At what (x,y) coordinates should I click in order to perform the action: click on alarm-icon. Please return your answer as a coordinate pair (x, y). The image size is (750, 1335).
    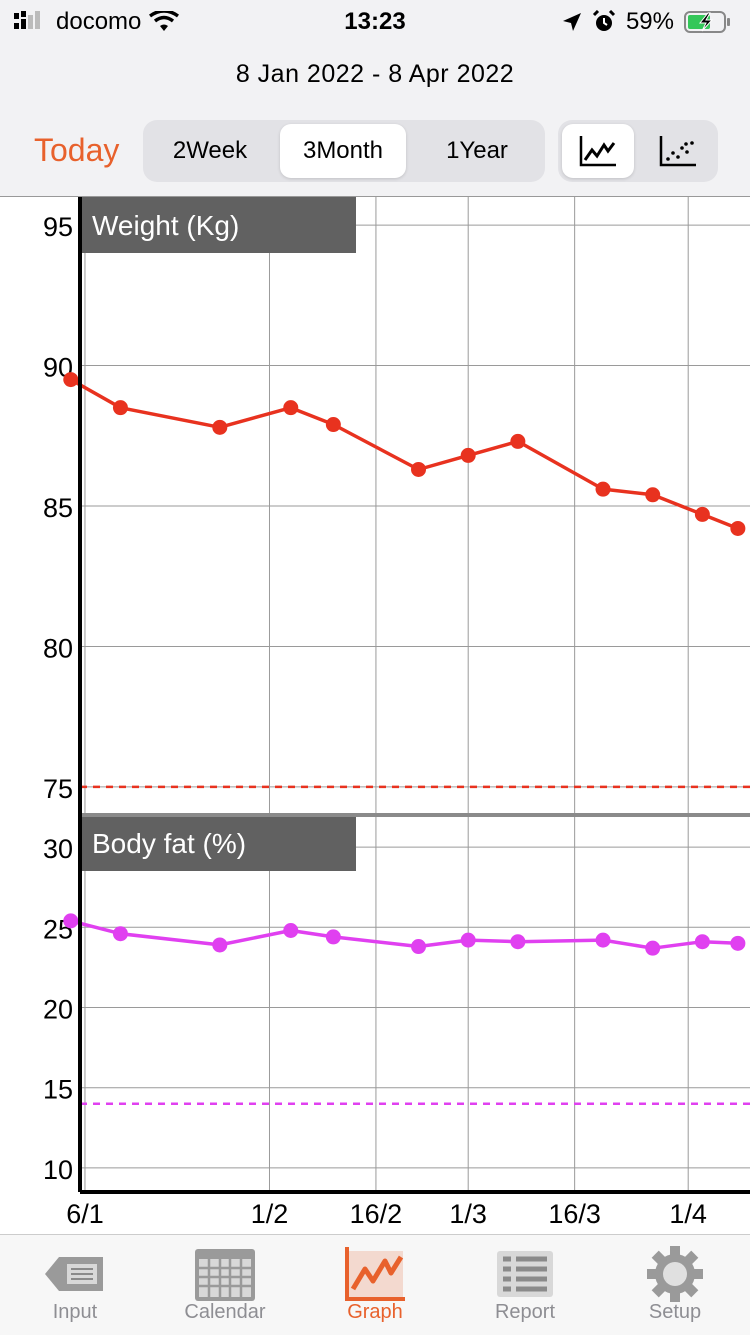
    Looking at the image, I should click on (604, 20).